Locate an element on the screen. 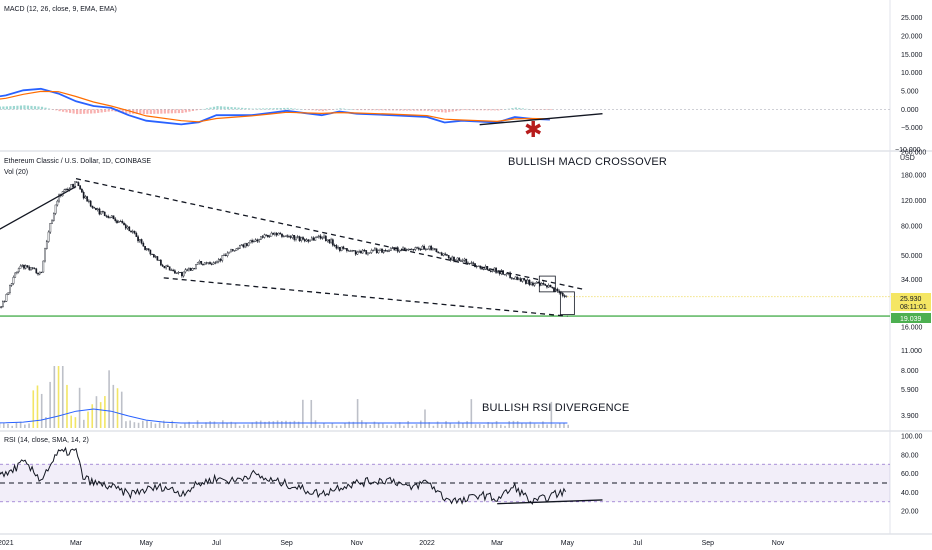 The image size is (932, 550). macd-crossover-annotation: BULLISH MACD CROSSOVER is located at coordinates (587, 162).